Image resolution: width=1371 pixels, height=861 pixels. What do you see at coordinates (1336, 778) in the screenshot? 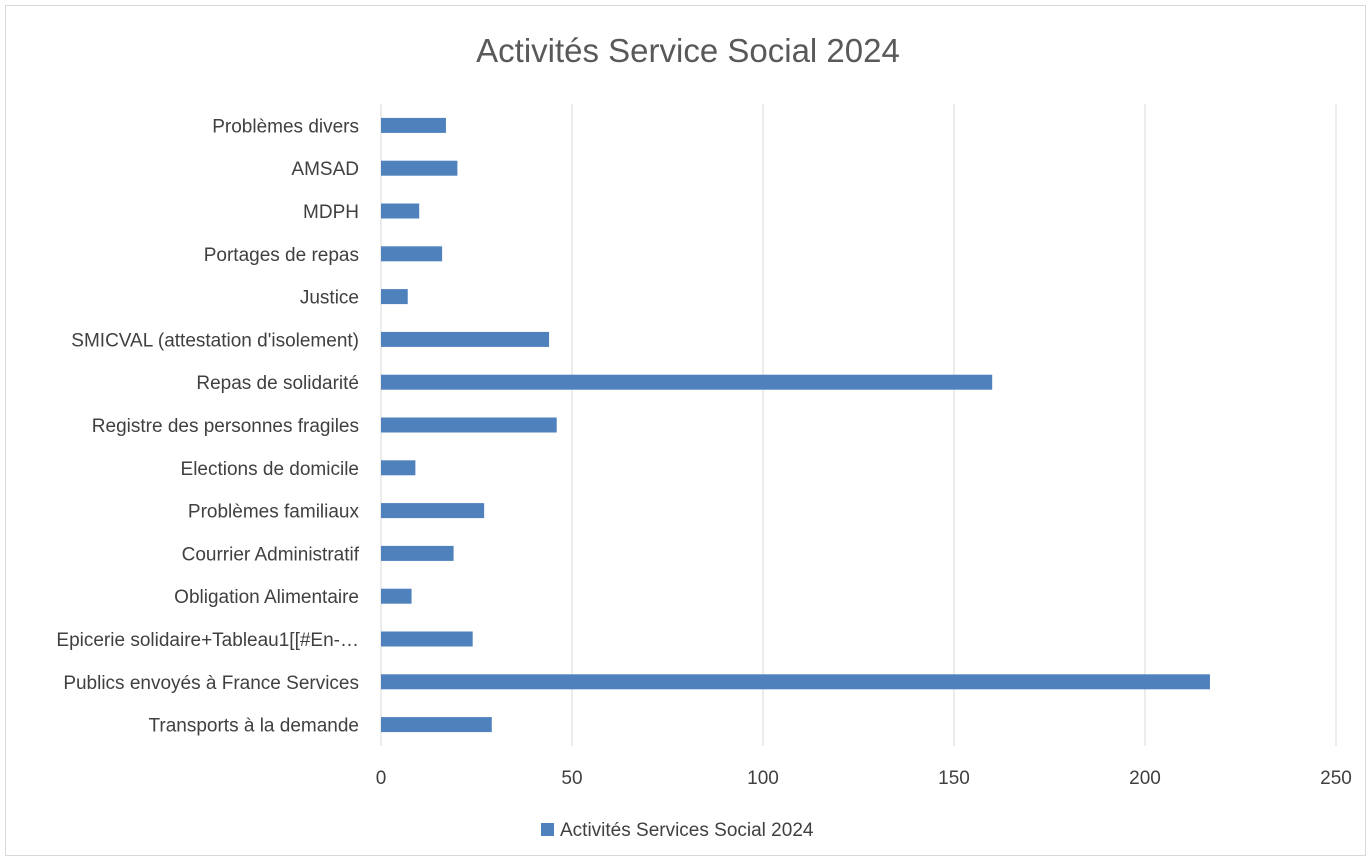
I see `tick-label-250: 250` at bounding box center [1336, 778].